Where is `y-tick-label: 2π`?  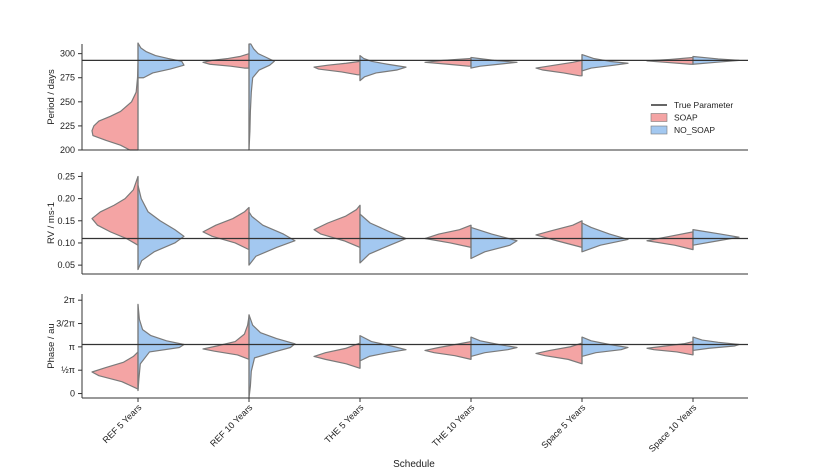 y-tick-label: 2π is located at coordinates (69, 300).